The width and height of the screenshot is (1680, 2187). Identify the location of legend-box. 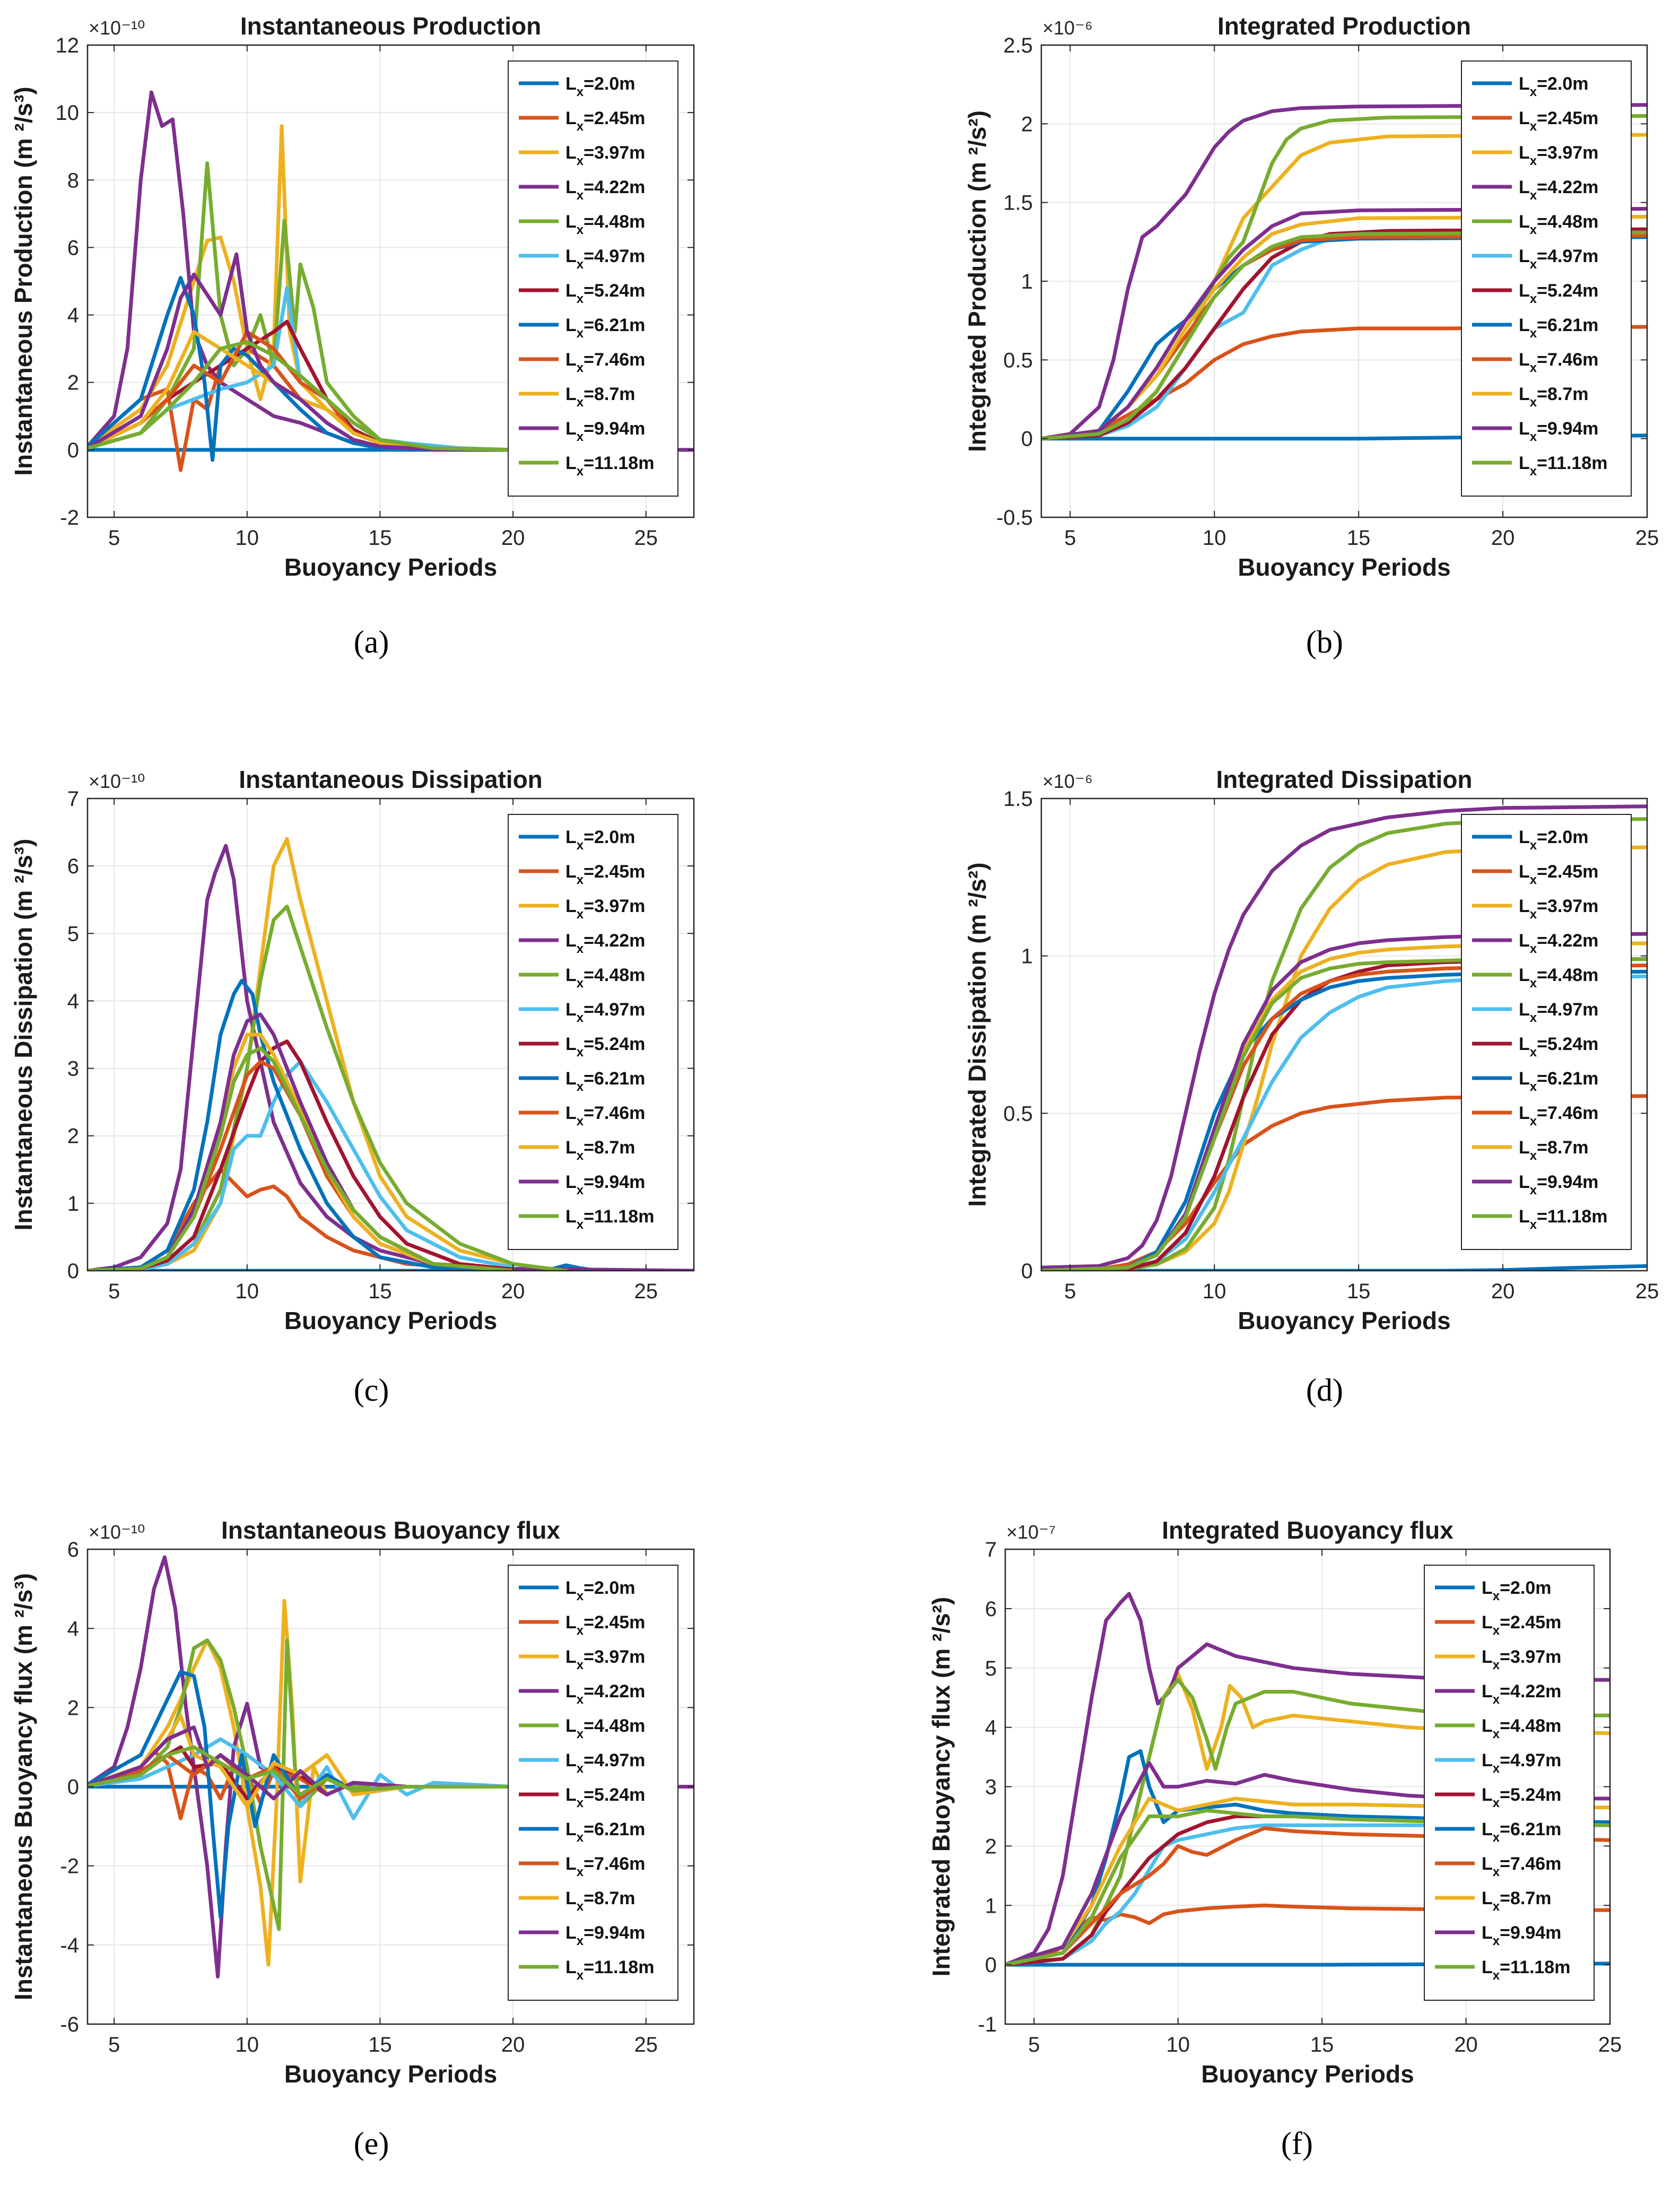
(593, 1783).